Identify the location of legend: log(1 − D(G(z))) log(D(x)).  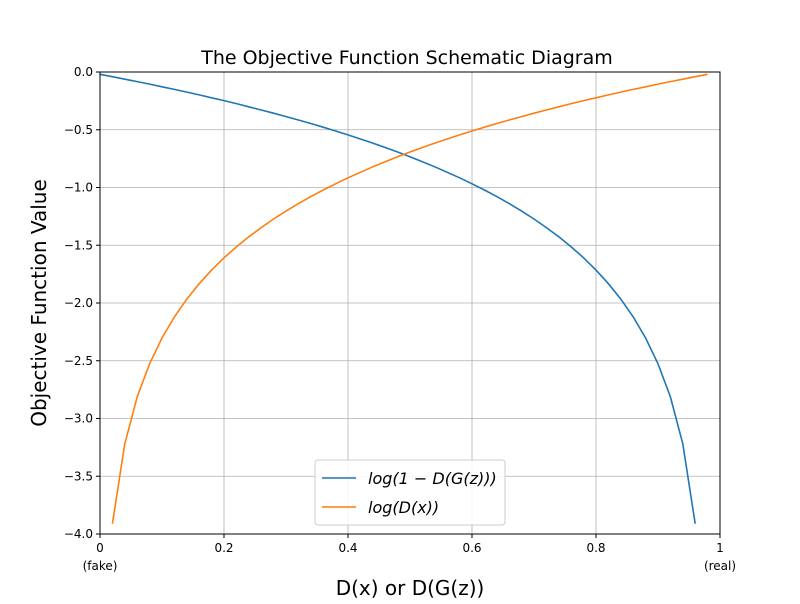
(410, 492).